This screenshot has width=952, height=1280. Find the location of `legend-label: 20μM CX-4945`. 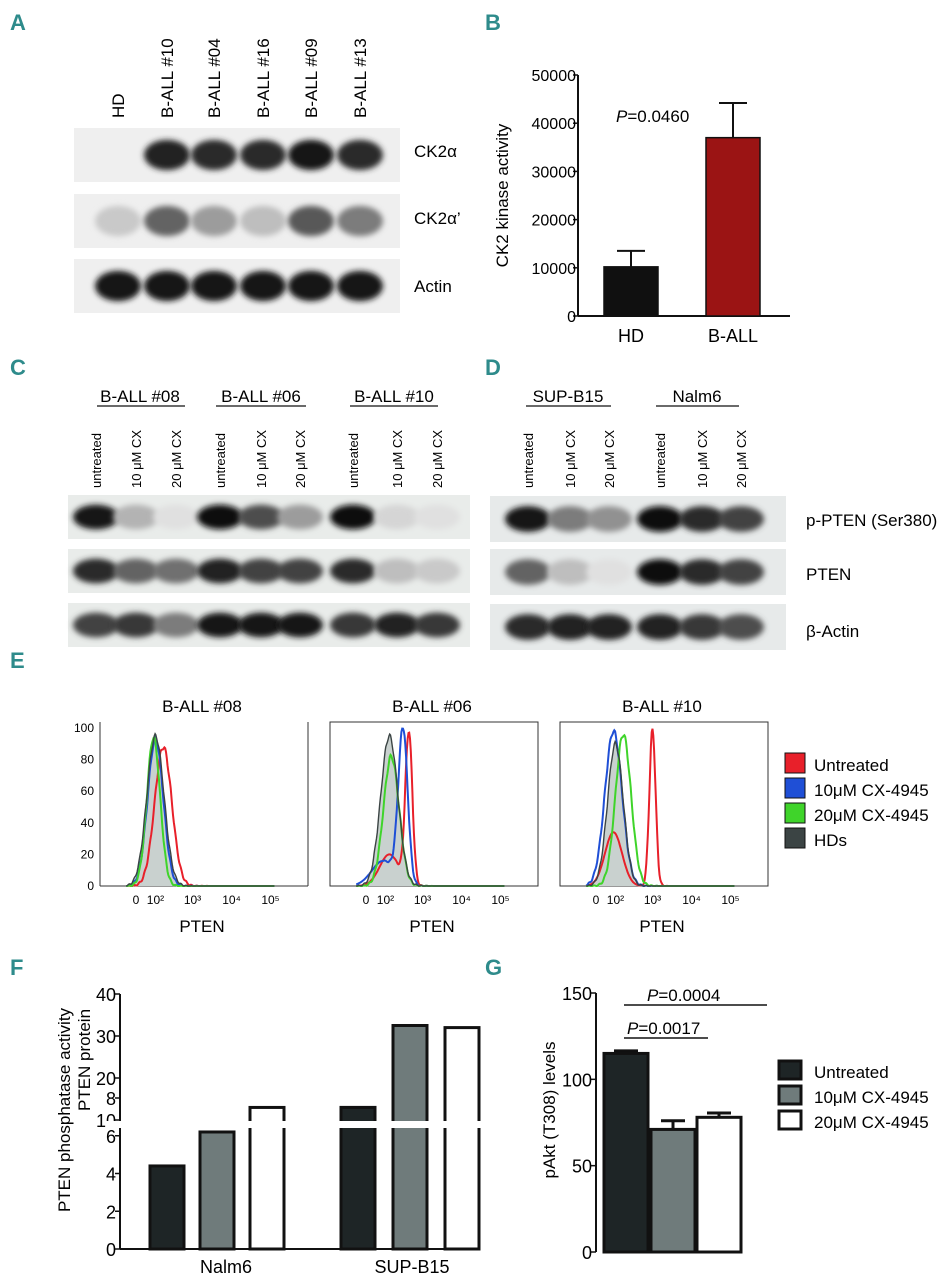

legend-label: 20μM CX-4945 is located at coordinates (871, 1122).